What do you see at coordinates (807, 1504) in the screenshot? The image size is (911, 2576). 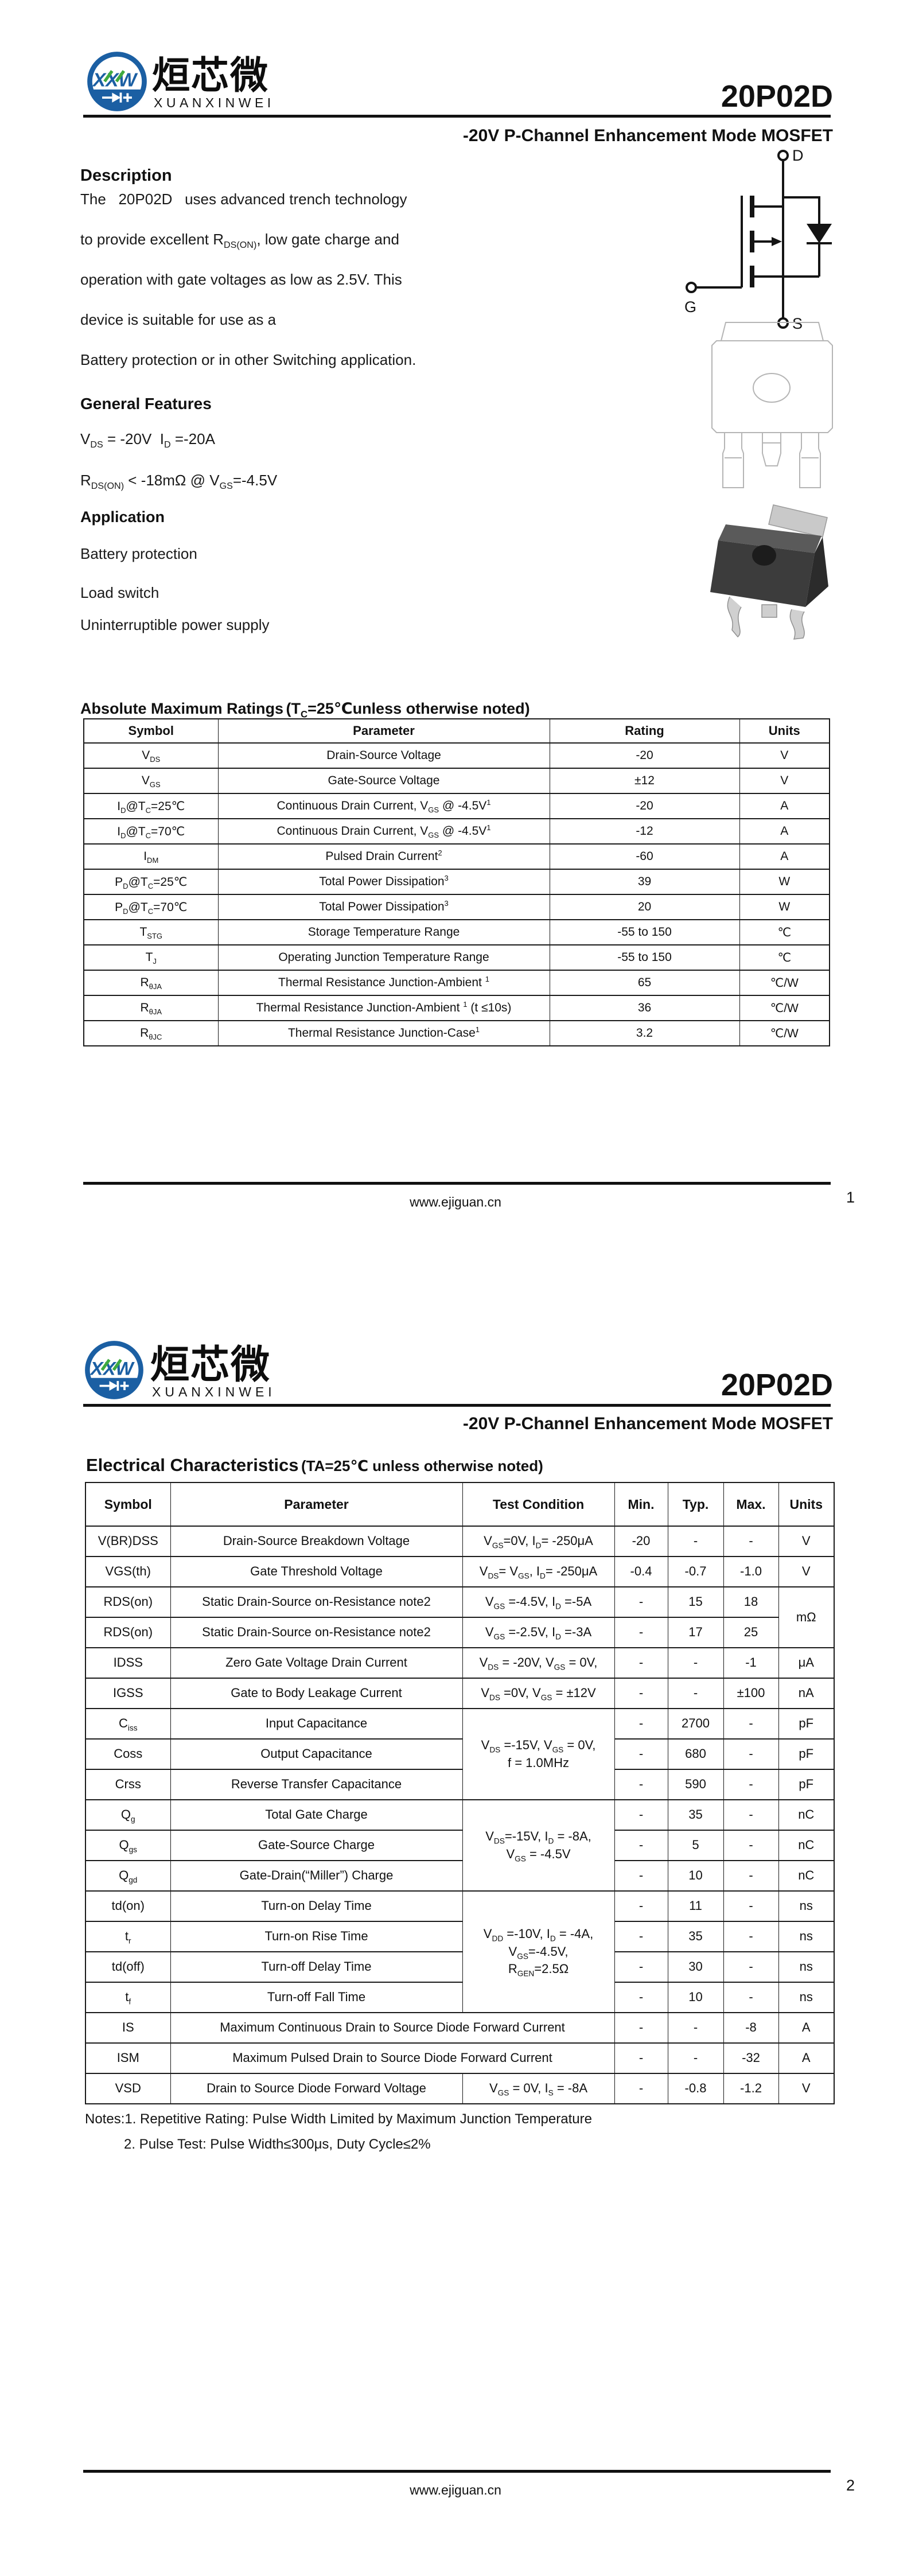 I see `column-header: Units` at bounding box center [807, 1504].